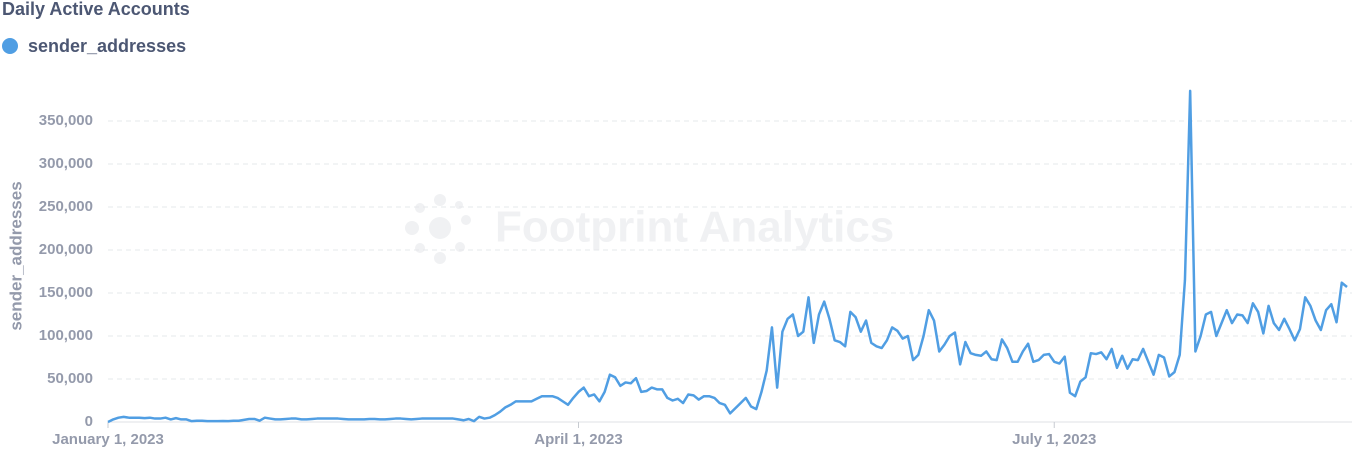 The image size is (1366, 469). Describe the element at coordinates (108, 439) in the screenshot. I see `x-tick-label: January 1, 2023` at that location.